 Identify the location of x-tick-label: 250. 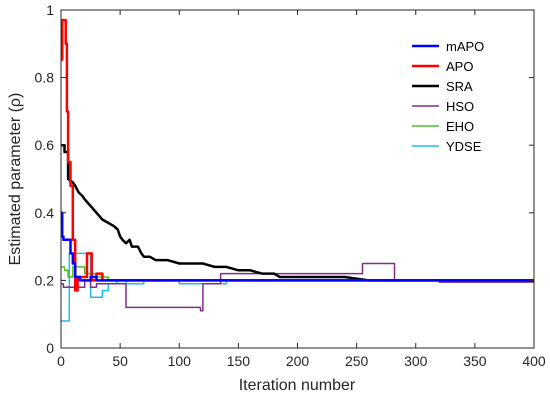
(357, 361).